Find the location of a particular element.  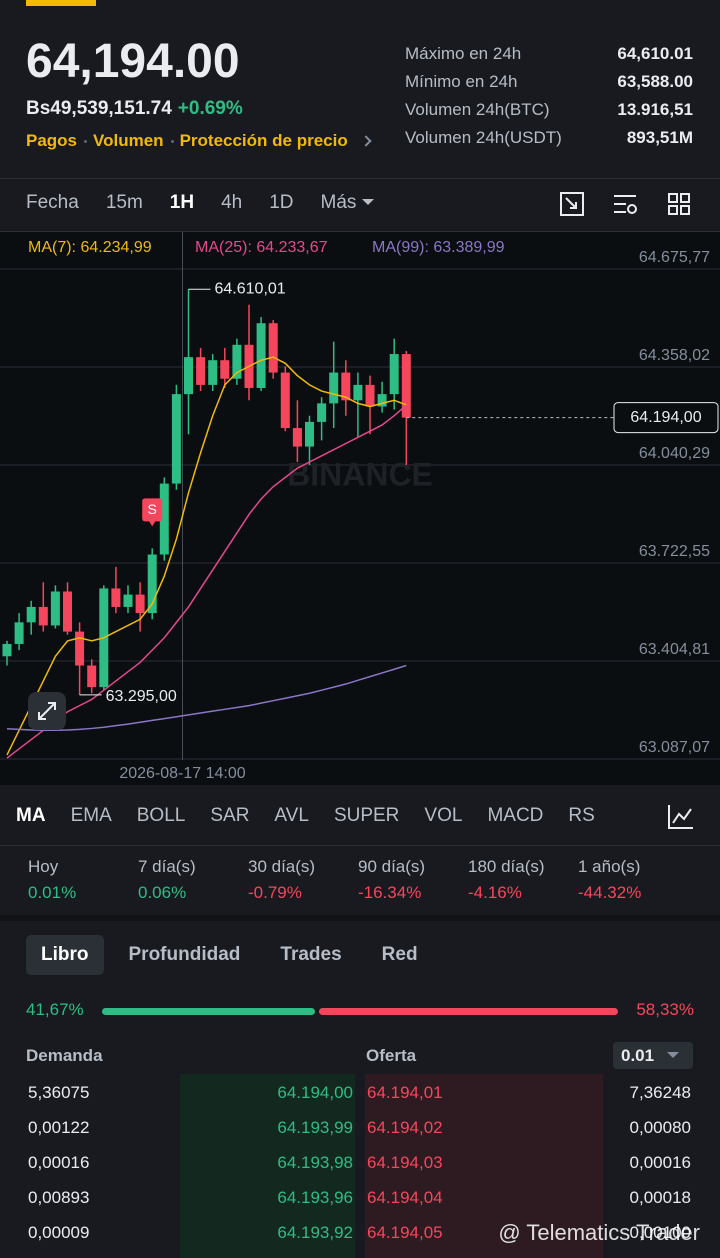

perf-change: -44.32% is located at coordinates (610, 892).